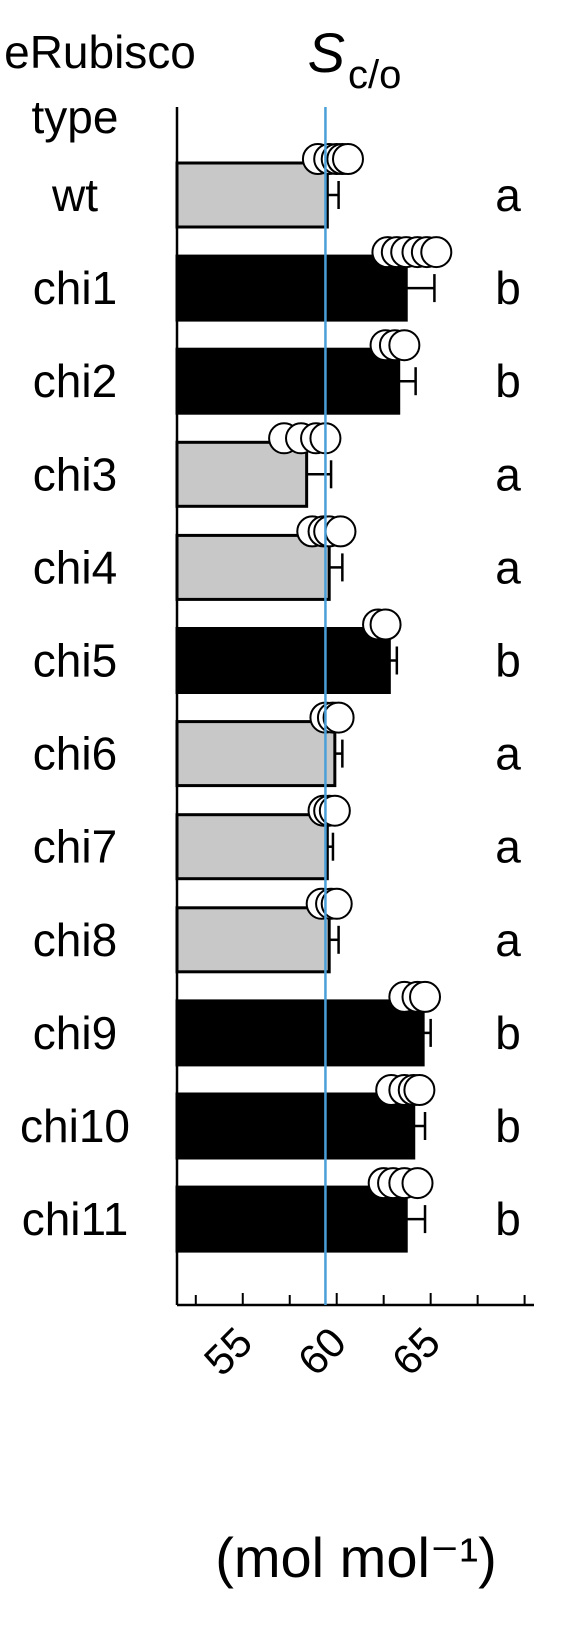 The image size is (574, 1632). Describe the element at coordinates (322, 1351) in the screenshot. I see `x-tick-label: 60` at that location.